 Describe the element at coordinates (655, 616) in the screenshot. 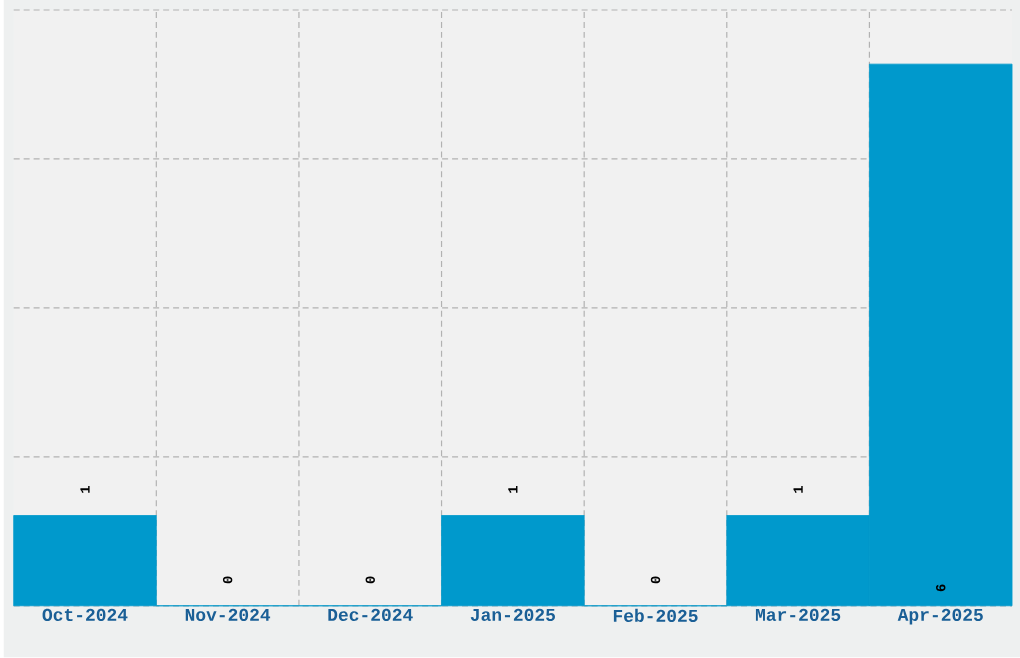

I see `x-tick-label: Feb-2025` at that location.